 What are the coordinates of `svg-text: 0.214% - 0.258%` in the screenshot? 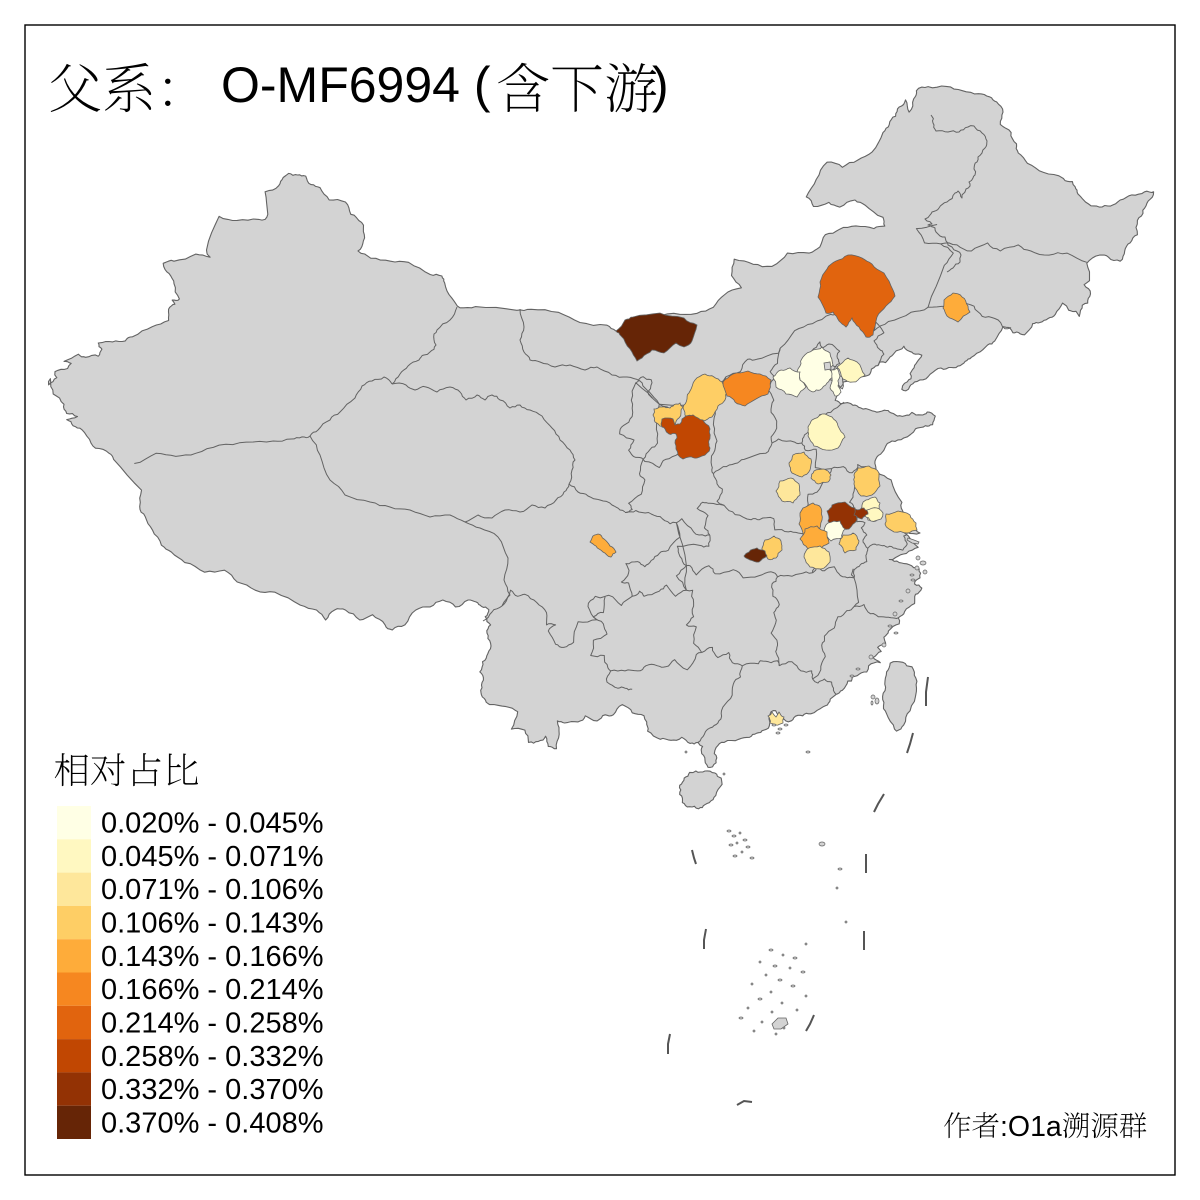 It's located at (212, 1023).